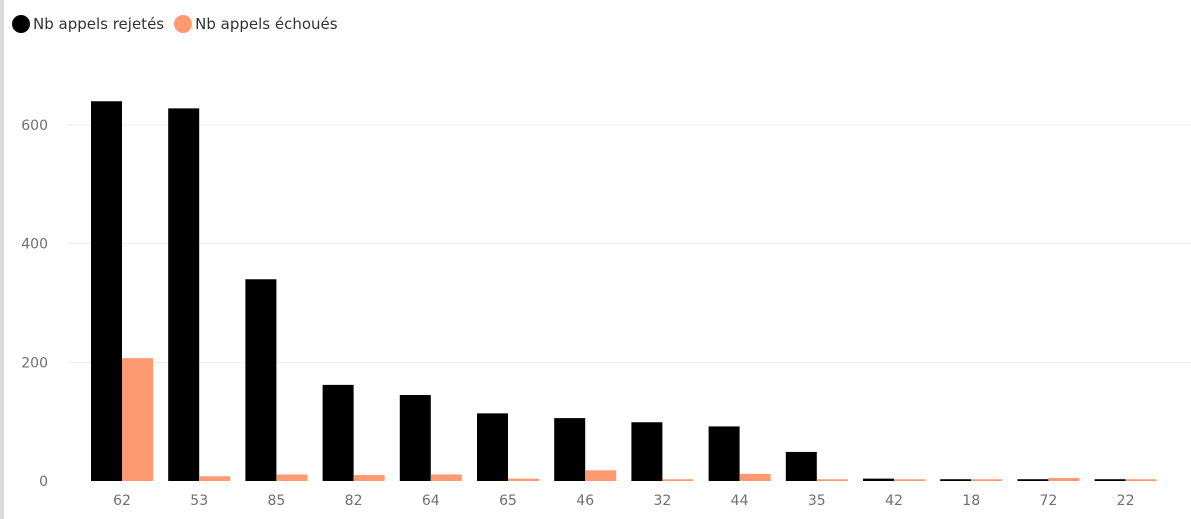 The image size is (1191, 519). What do you see at coordinates (894, 501) in the screenshot?
I see `x-tick-label-42: 42` at bounding box center [894, 501].